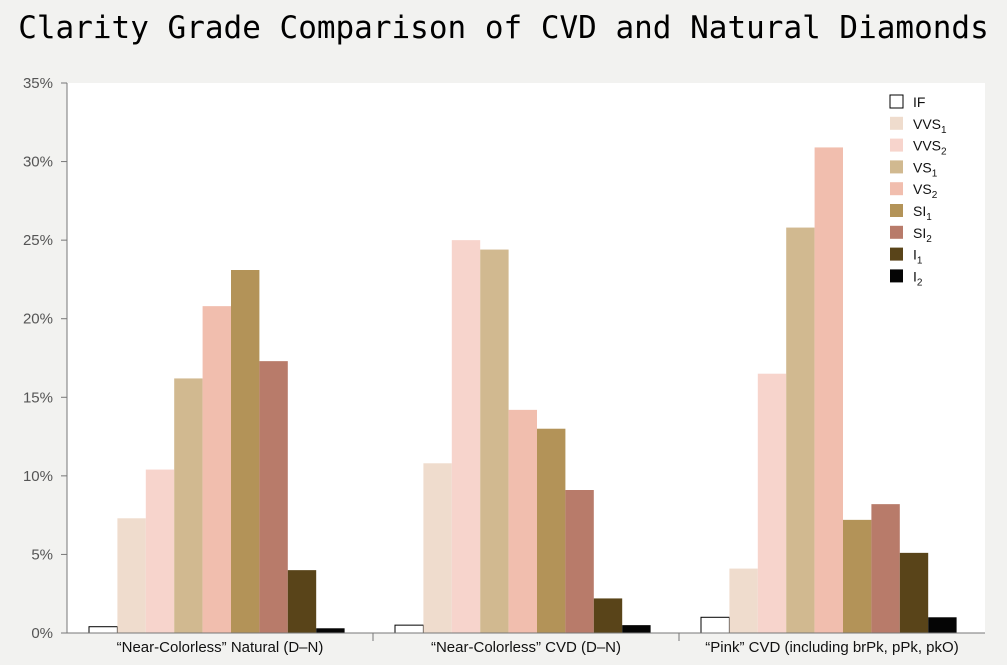  What do you see at coordinates (831, 647) in the screenshot?
I see `x-category-label: “Pink” CVD (including brPk, pPk, pkO)` at bounding box center [831, 647].